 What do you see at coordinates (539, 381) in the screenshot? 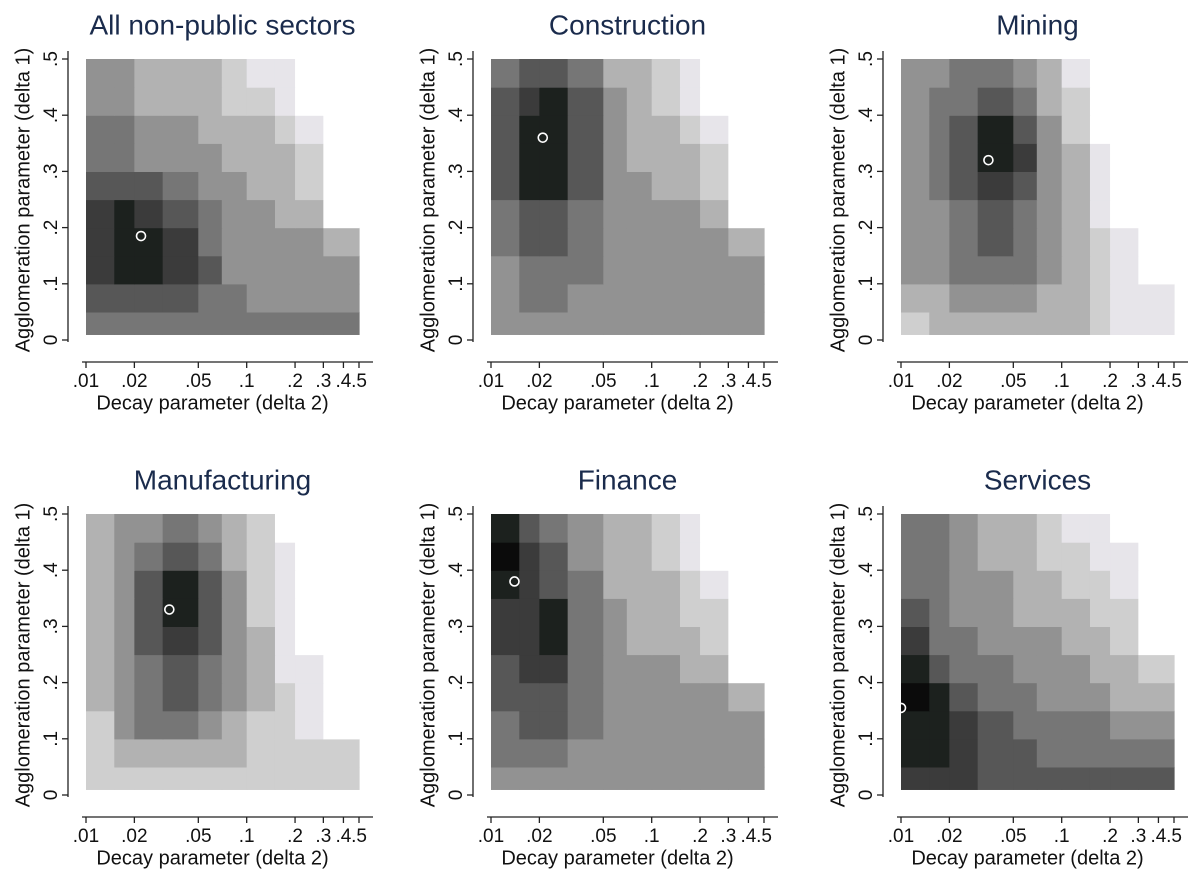
I see `x-tick-label: .02` at bounding box center [539, 381].